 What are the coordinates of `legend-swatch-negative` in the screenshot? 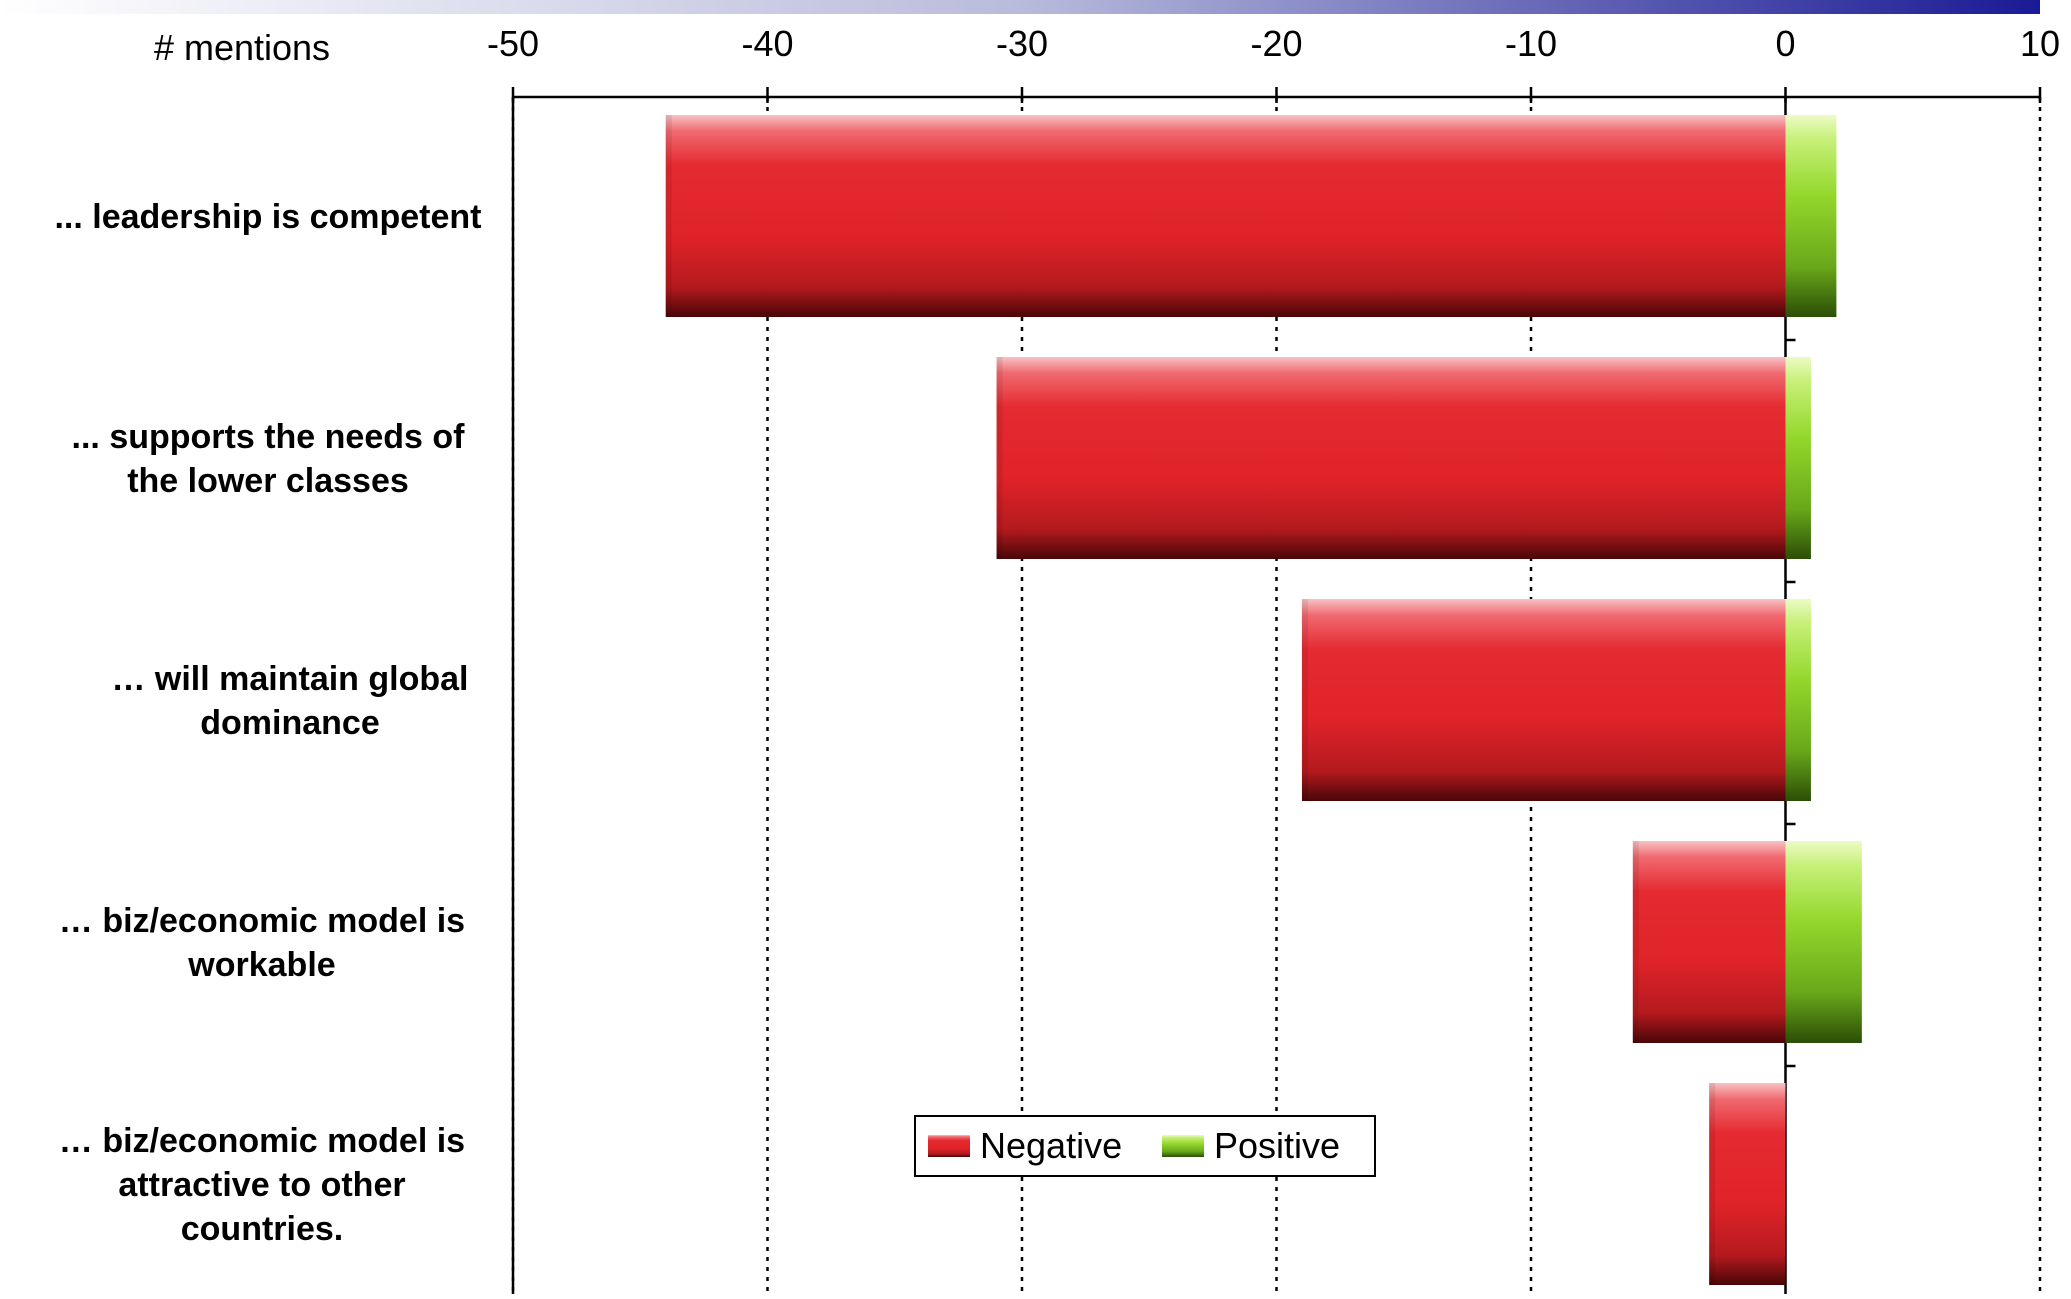 It's located at (949, 1146).